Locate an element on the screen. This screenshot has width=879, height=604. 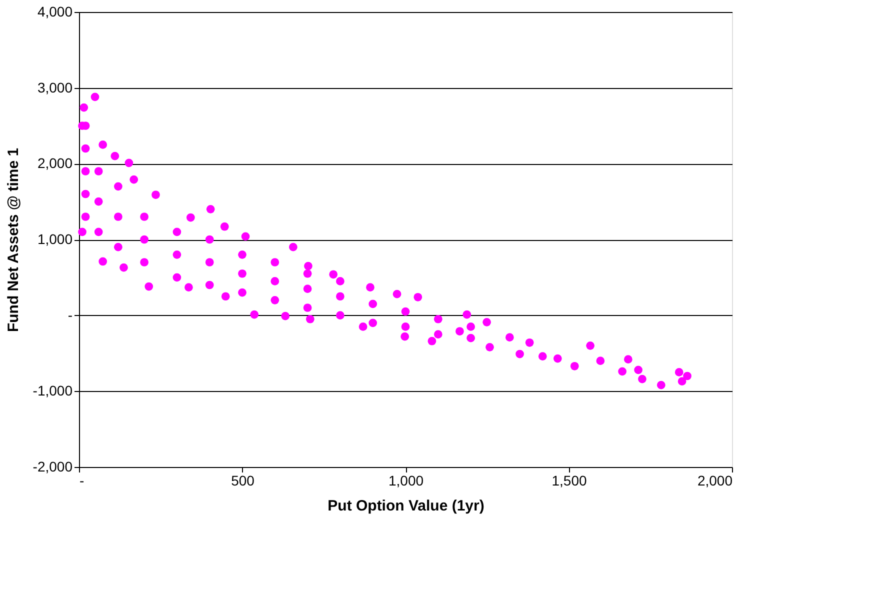
x-tick-label: - is located at coordinates (82, 480).